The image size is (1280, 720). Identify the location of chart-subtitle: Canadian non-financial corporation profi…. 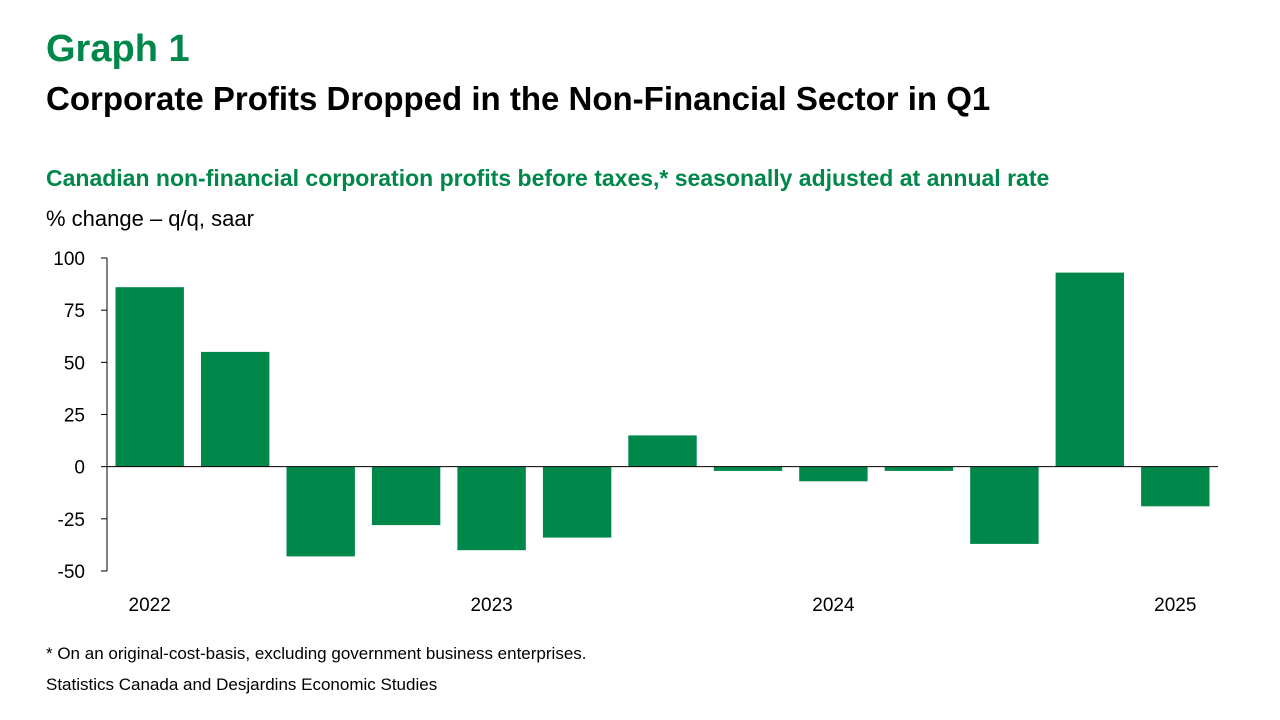
(548, 178).